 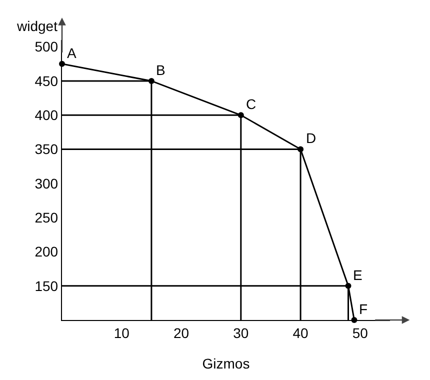 I want to click on x-tick-label: 10, so click(x=122, y=332).